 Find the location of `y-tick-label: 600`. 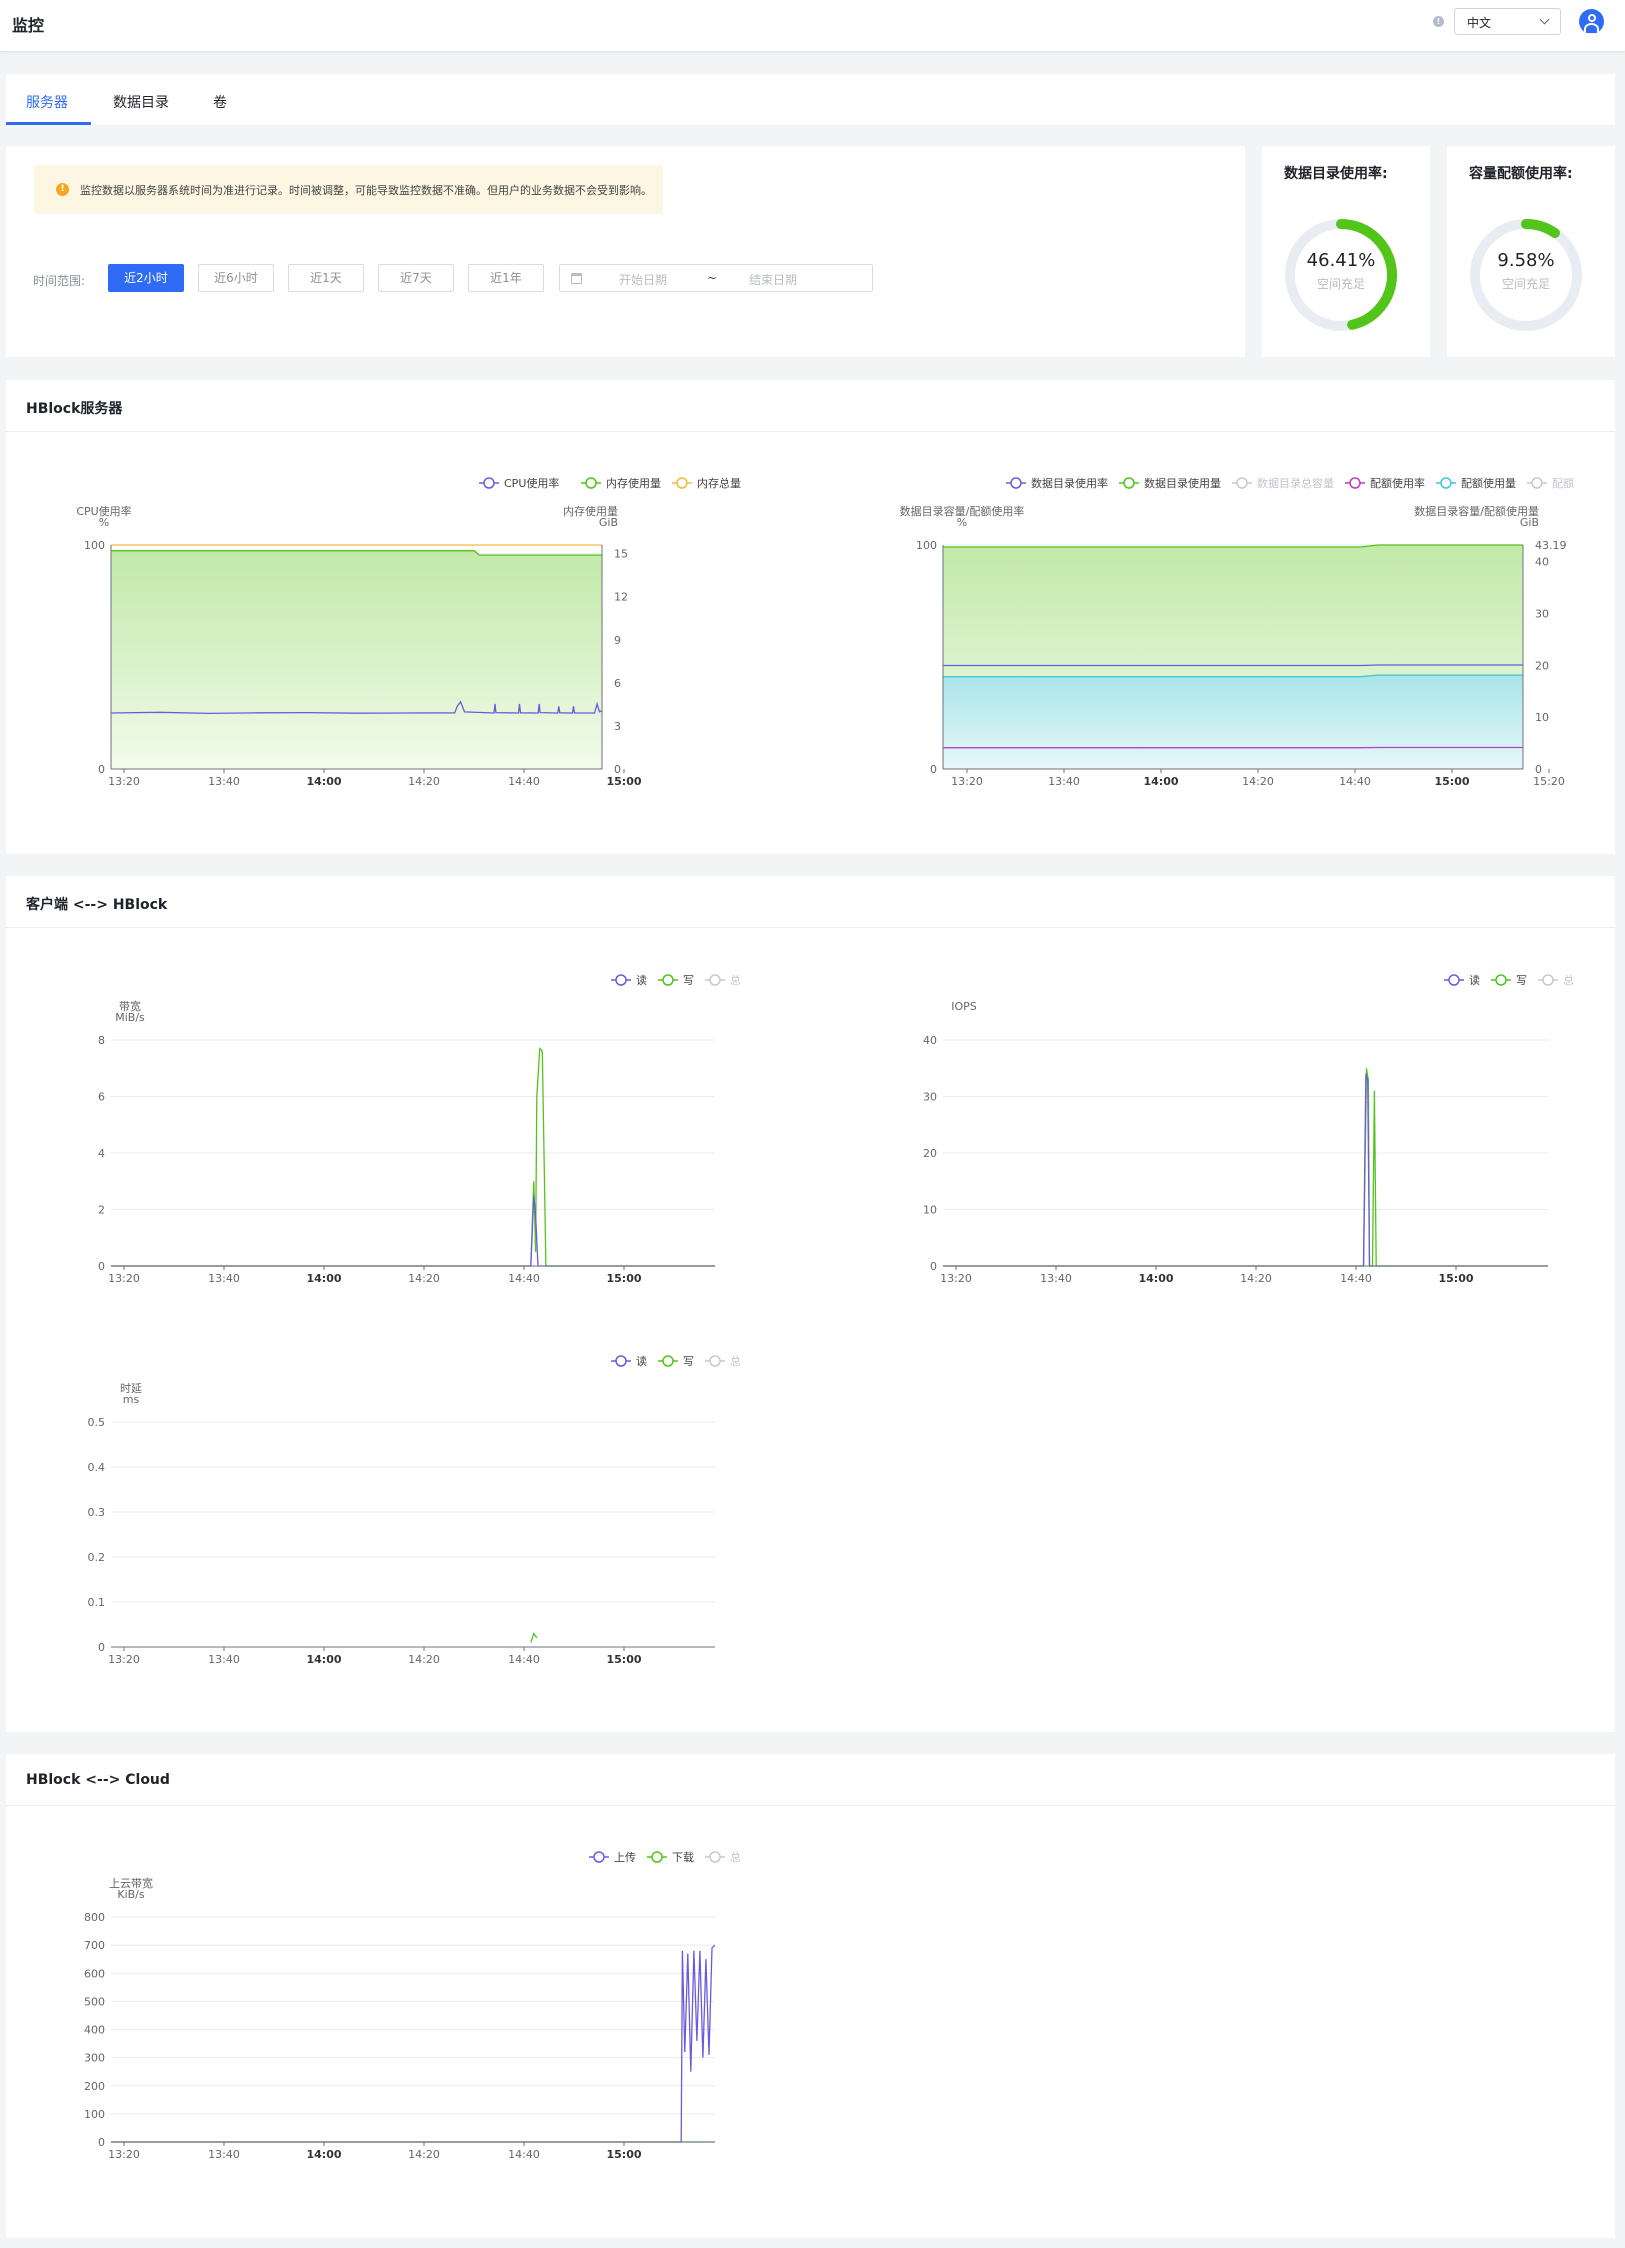

y-tick-label: 600 is located at coordinates (94, 1973).